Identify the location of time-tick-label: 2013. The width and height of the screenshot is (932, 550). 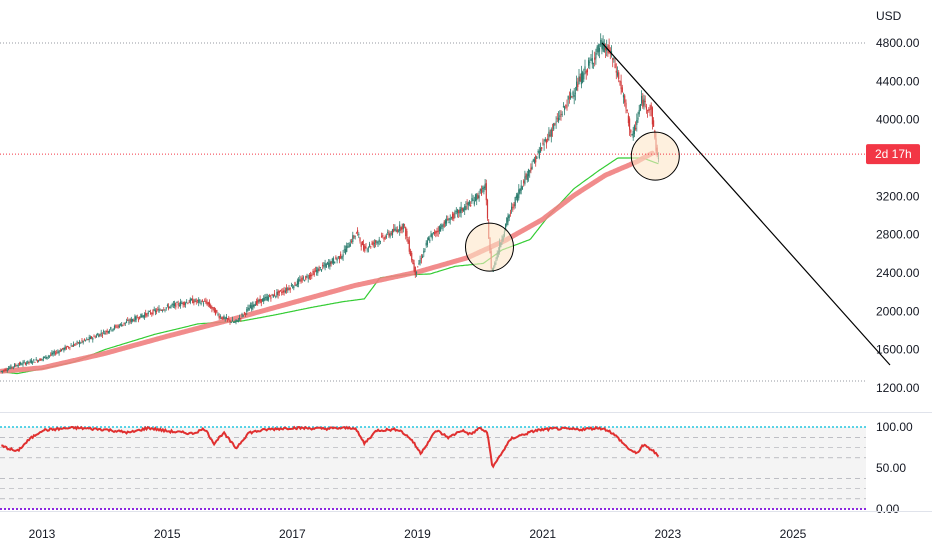
(42, 534).